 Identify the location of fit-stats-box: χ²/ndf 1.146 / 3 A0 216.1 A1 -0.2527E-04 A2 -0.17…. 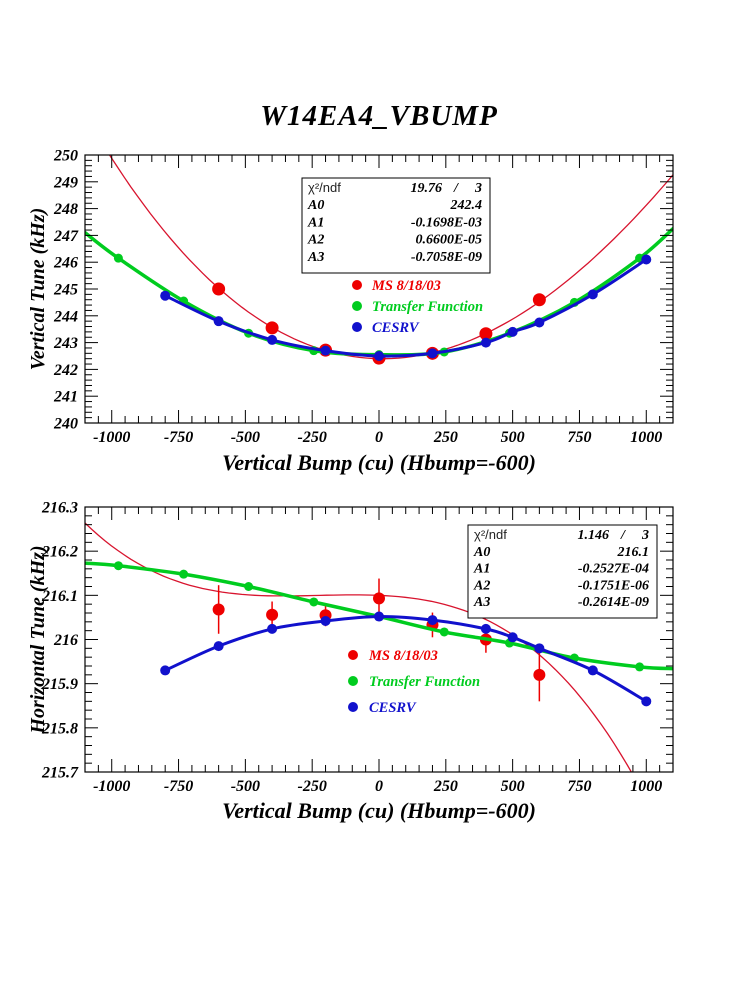
(562, 571).